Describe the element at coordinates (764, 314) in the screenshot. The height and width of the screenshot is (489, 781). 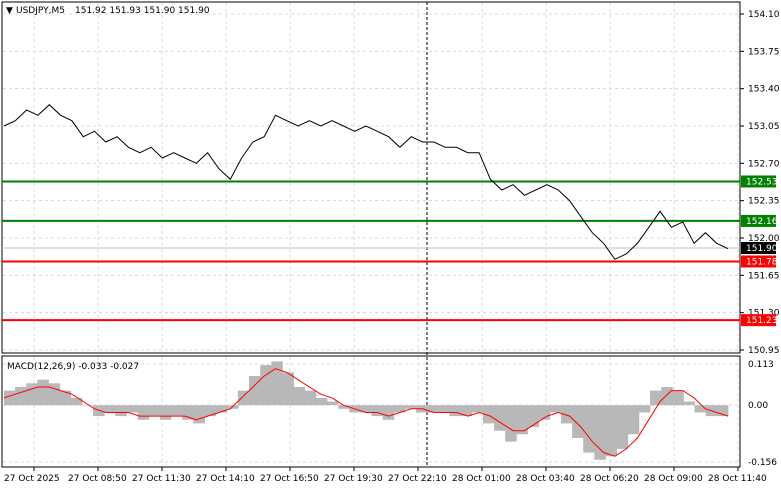
I see `price-tick-label: 151.30` at that location.